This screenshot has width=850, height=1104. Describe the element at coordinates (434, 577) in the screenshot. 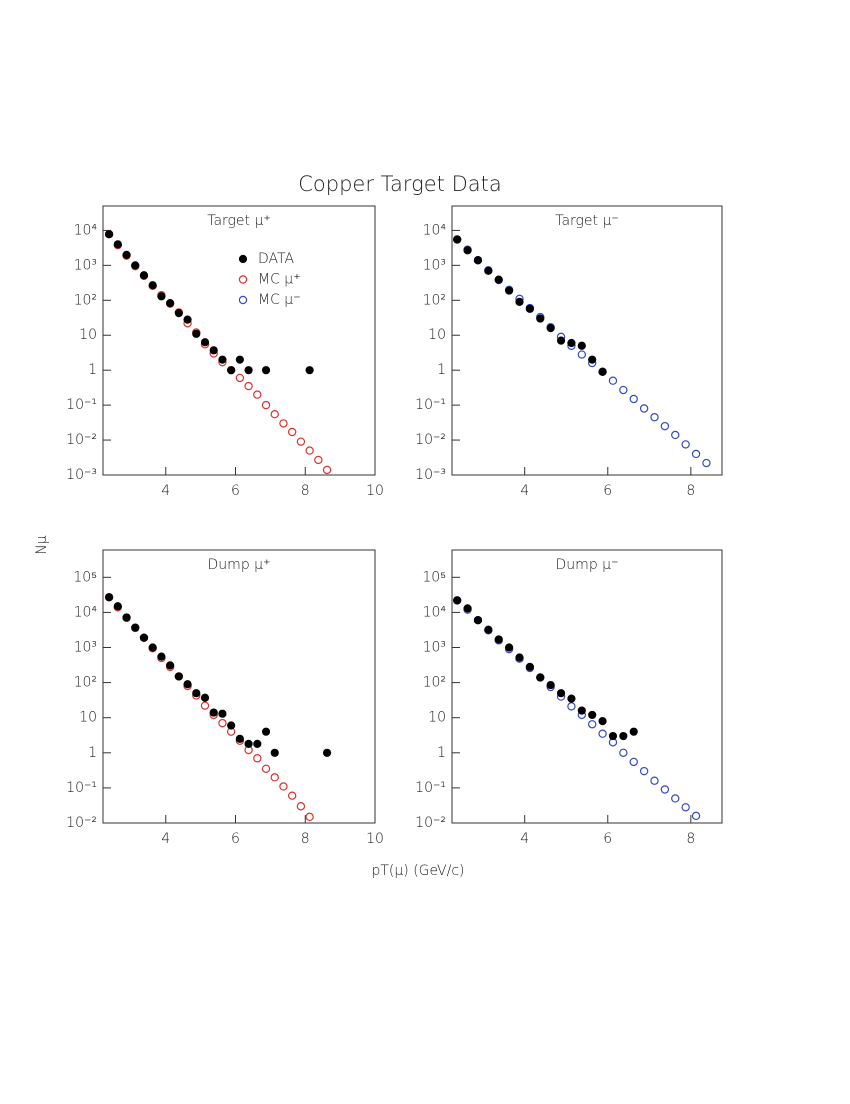

I see `y-tick-label: 10⁵` at that location.